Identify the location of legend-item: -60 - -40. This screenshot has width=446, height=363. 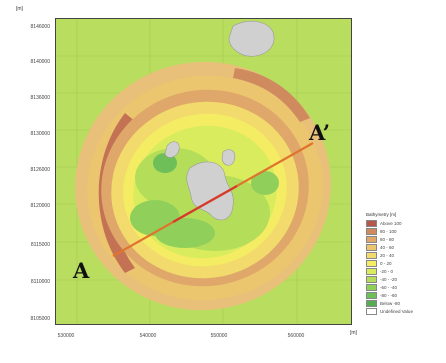
(405, 287).